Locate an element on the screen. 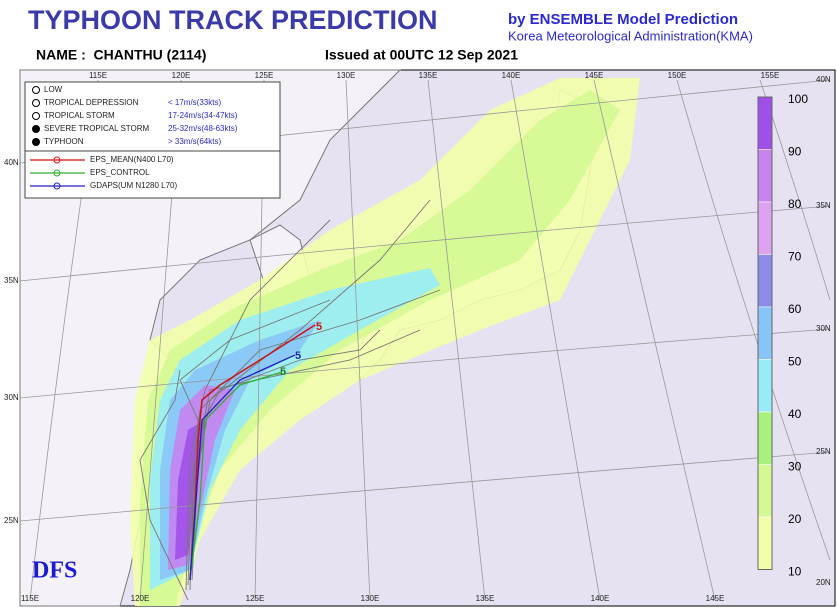 This screenshot has width=837, height=613. lon-label: 155E is located at coordinates (770, 75).